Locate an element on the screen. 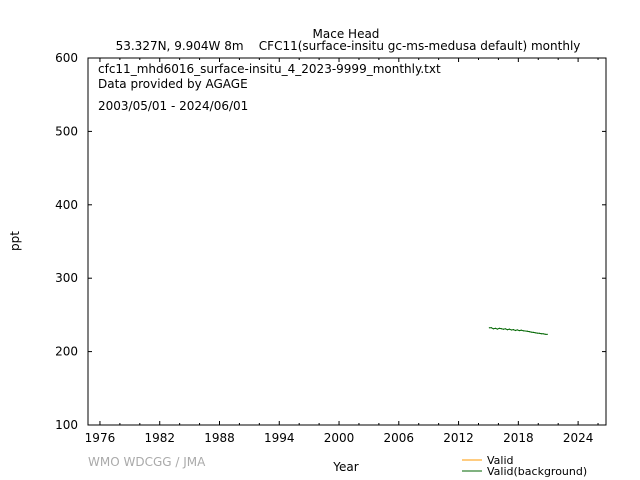  x-tick-label: 1976 is located at coordinates (100, 438).